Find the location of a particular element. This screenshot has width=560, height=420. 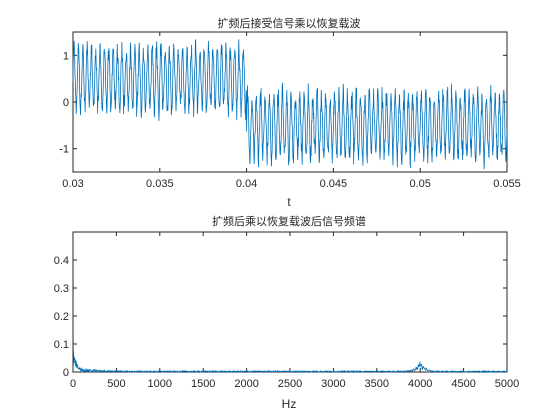

x-tick-label: 2000 is located at coordinates (246, 384).